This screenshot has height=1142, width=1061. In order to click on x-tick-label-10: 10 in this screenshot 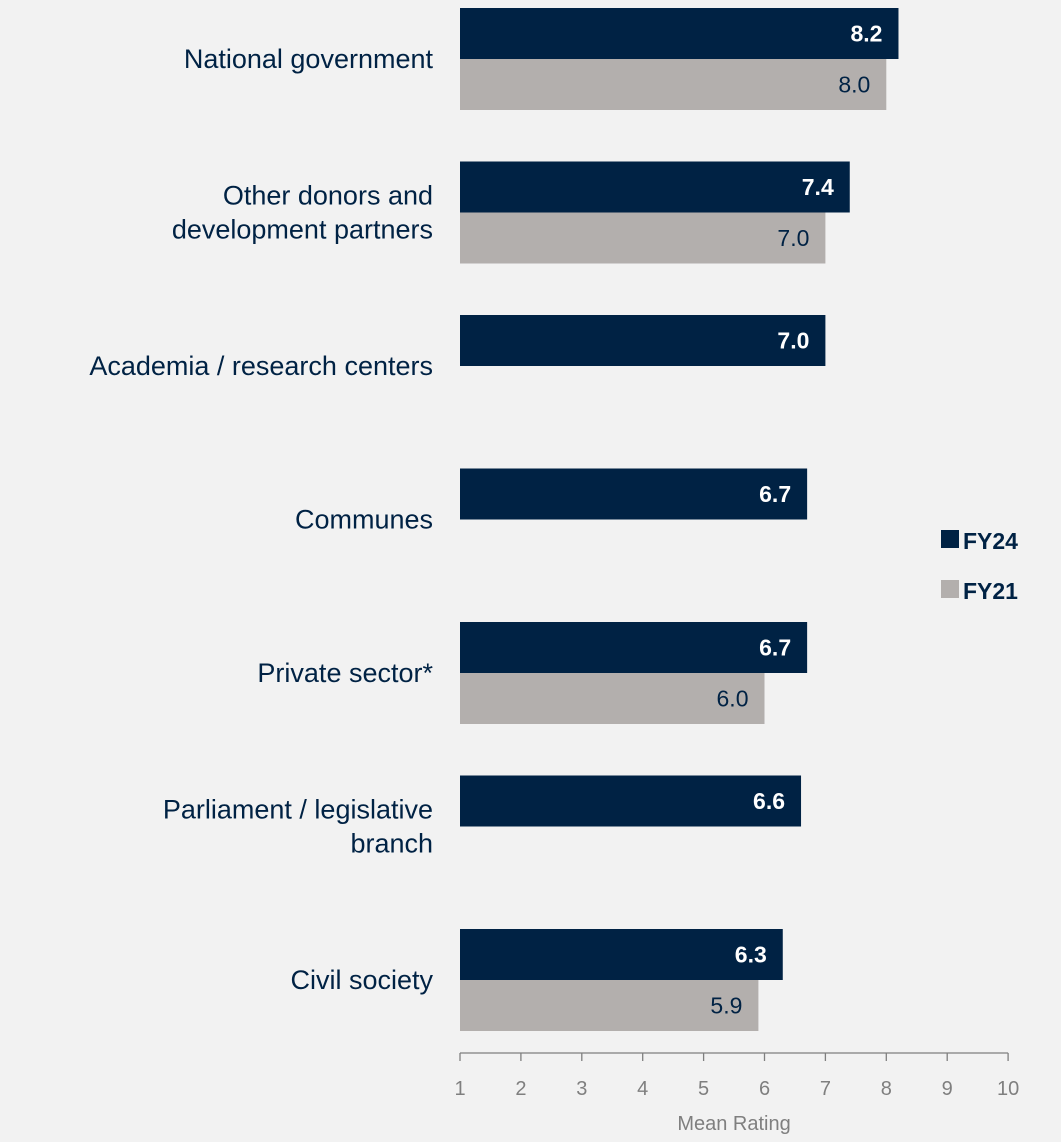, I will do `click(1008, 1089)`.